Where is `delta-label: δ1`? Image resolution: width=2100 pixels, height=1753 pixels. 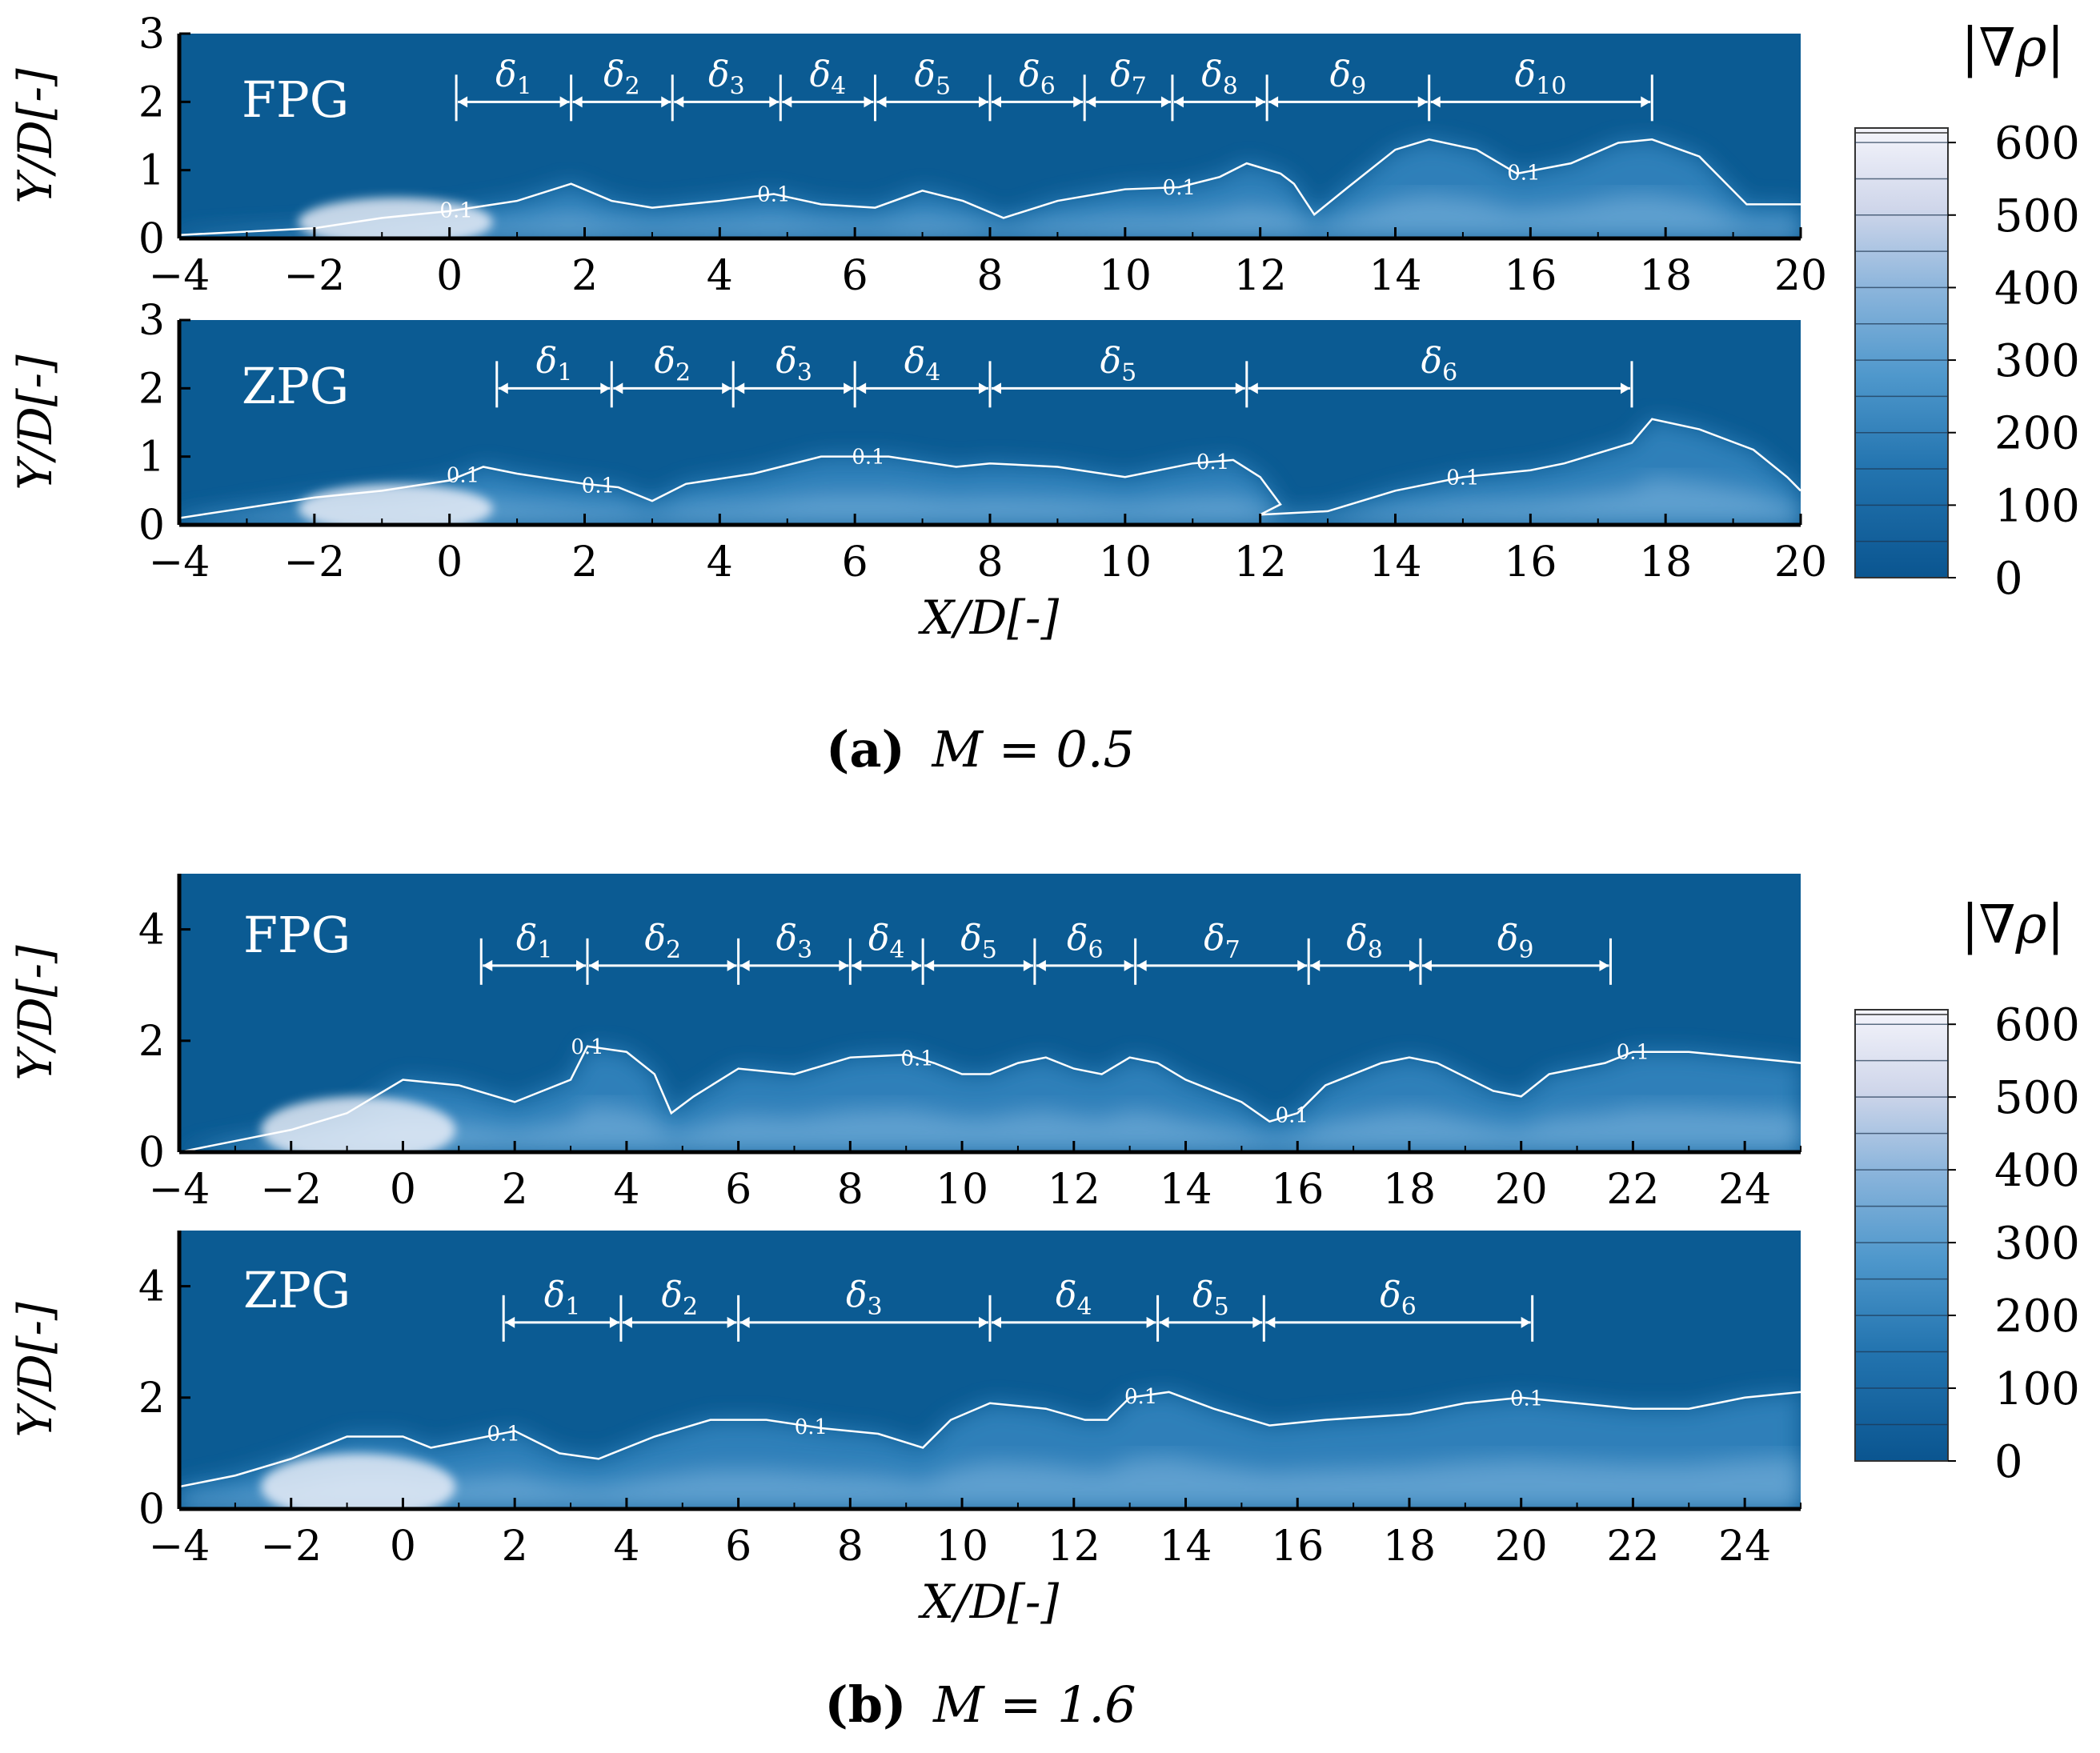 delta-label: δ1 is located at coordinates (513, 77).